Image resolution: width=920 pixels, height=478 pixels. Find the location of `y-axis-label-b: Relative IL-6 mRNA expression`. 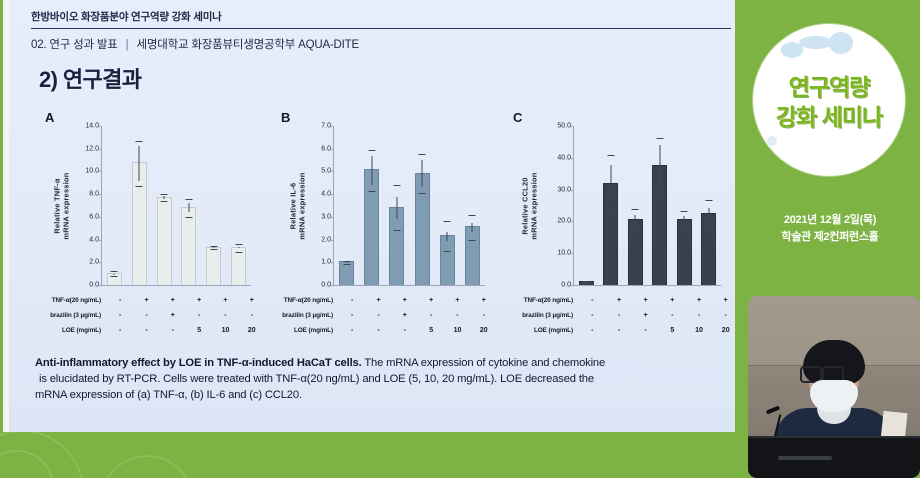

y-axis-label-b: Relative IL-6 mRNA expression is located at coordinates (298, 206).